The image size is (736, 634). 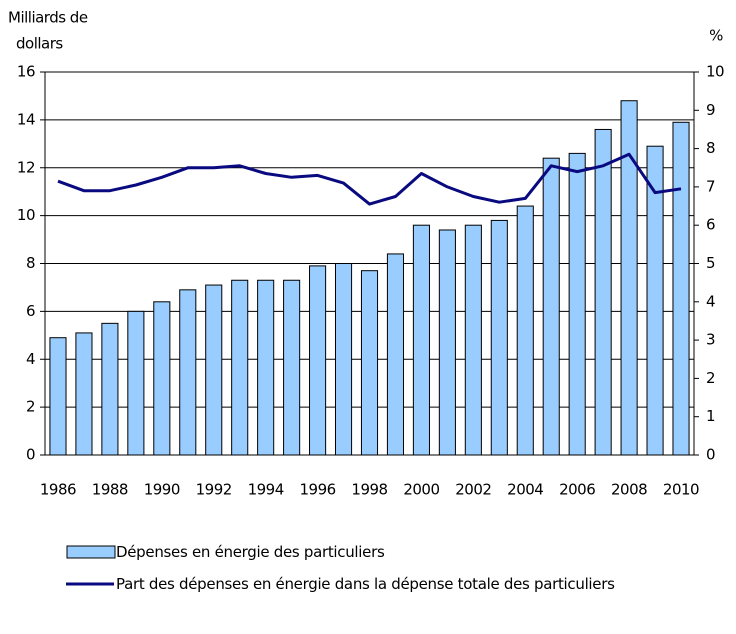 What do you see at coordinates (26, 72) in the screenshot?
I see `y-tick-label: 16` at bounding box center [26, 72].